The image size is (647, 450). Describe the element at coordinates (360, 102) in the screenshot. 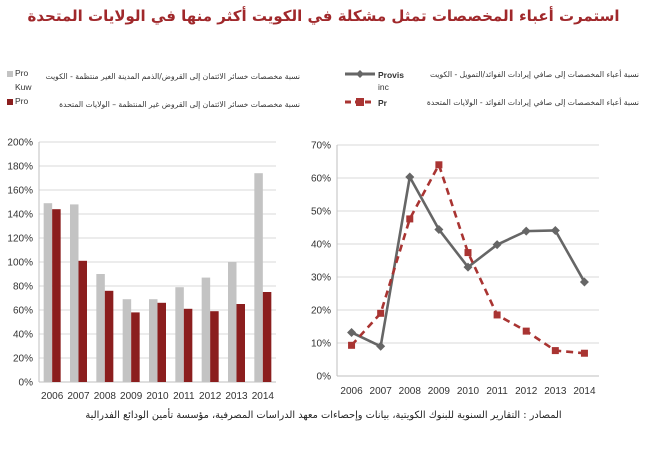

I see `legend-marker-us-line` at that location.